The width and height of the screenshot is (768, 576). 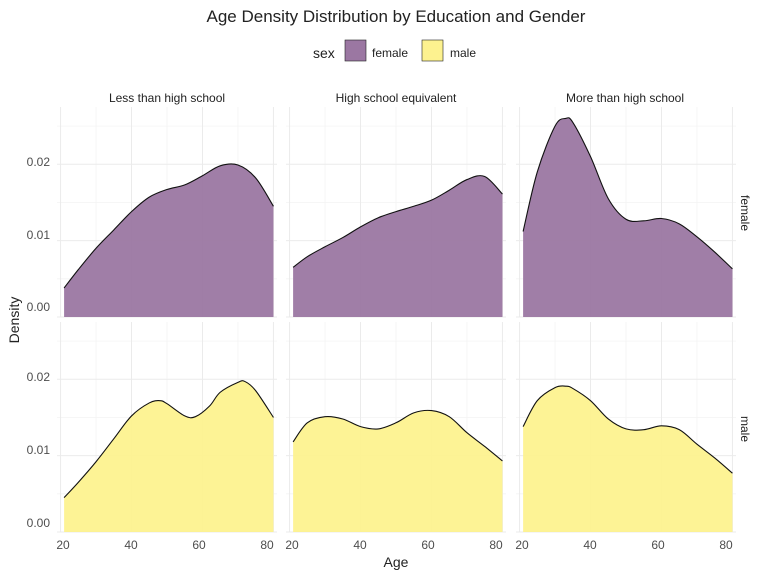 What do you see at coordinates (745, 318) in the screenshot?
I see `row-strips: female male` at bounding box center [745, 318].